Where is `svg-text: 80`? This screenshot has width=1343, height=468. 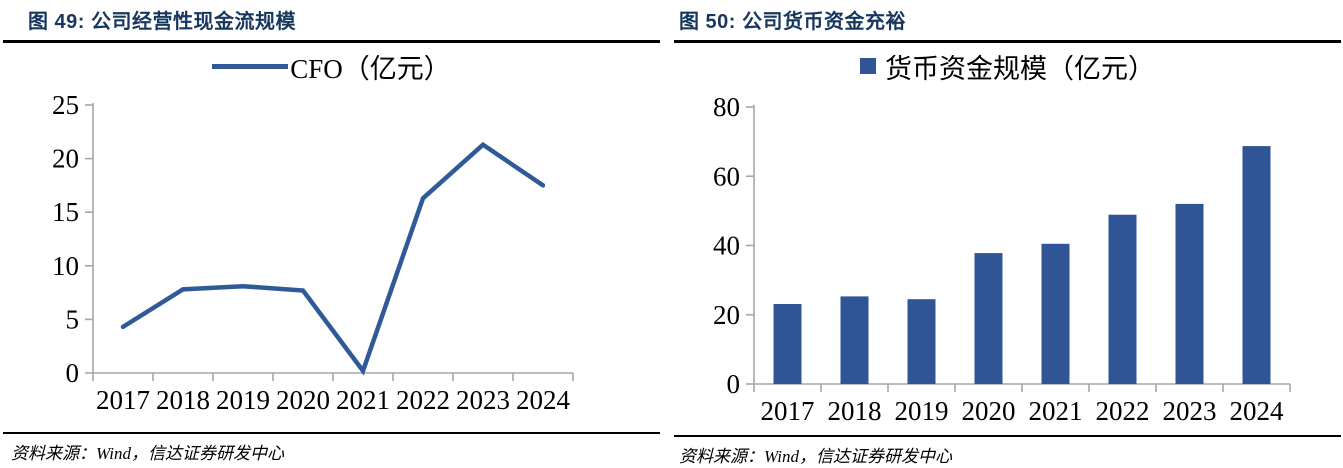 svg-text: 80 is located at coordinates (726, 107).